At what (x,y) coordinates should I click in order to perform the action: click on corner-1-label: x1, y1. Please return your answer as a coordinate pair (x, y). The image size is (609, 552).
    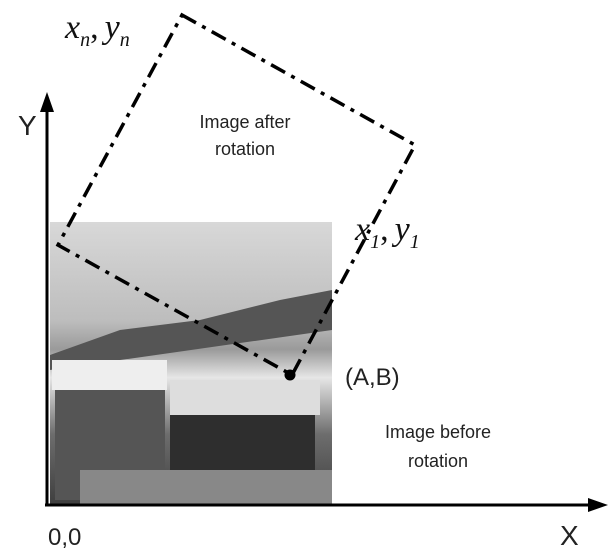
    Looking at the image, I should click on (387, 232).